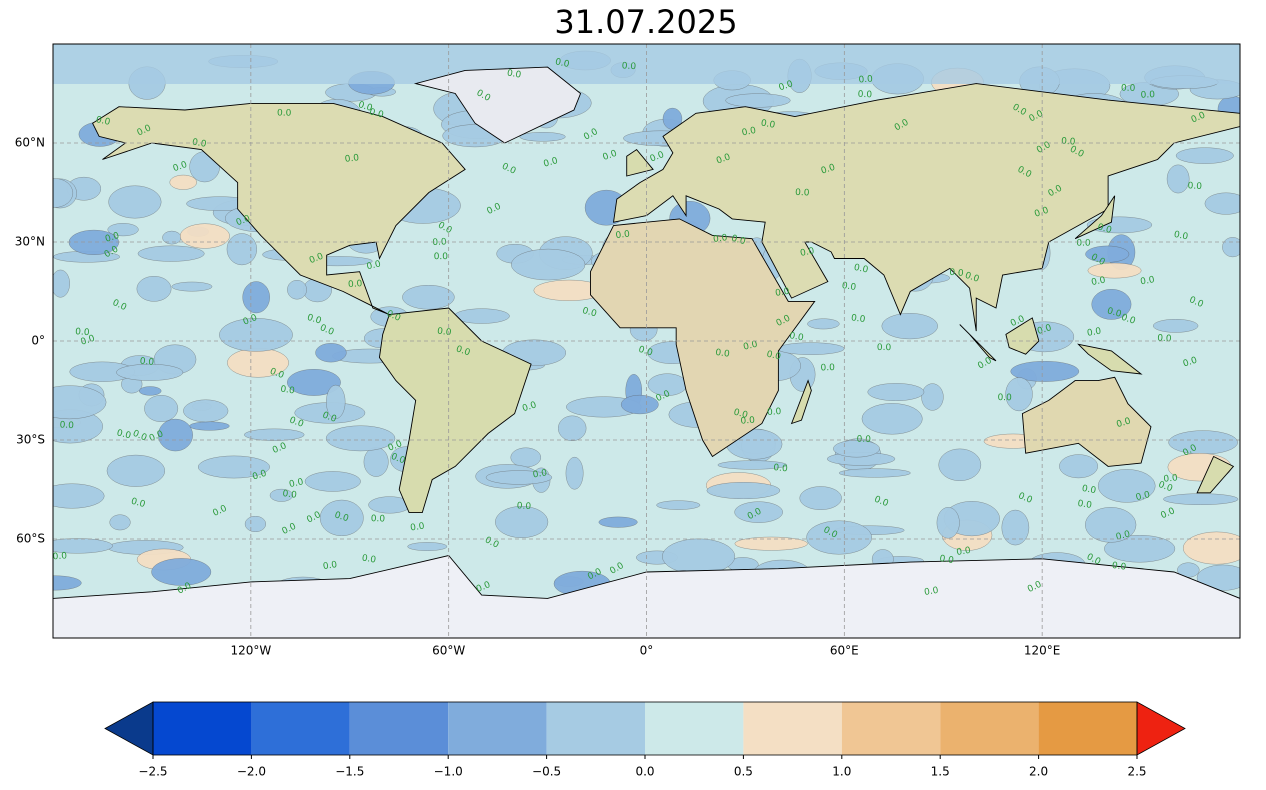 Image resolution: width=1266 pixels, height=790 pixels. Describe the element at coordinates (30, 143) in the screenshot. I see `y-tick-label: 60°N` at that location.